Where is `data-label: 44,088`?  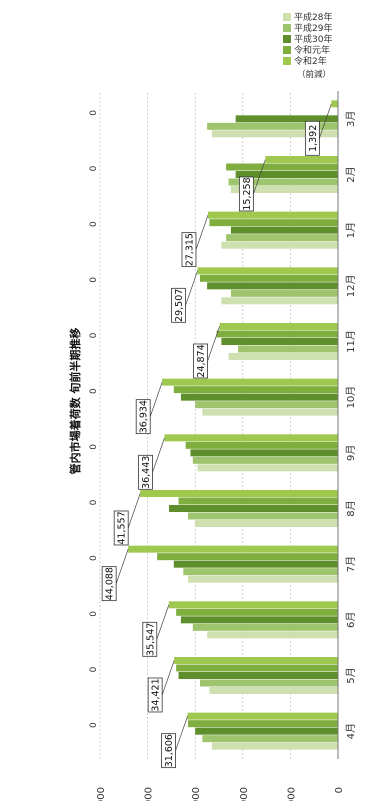
data-label: 44,088 is located at coordinates (110, 583).